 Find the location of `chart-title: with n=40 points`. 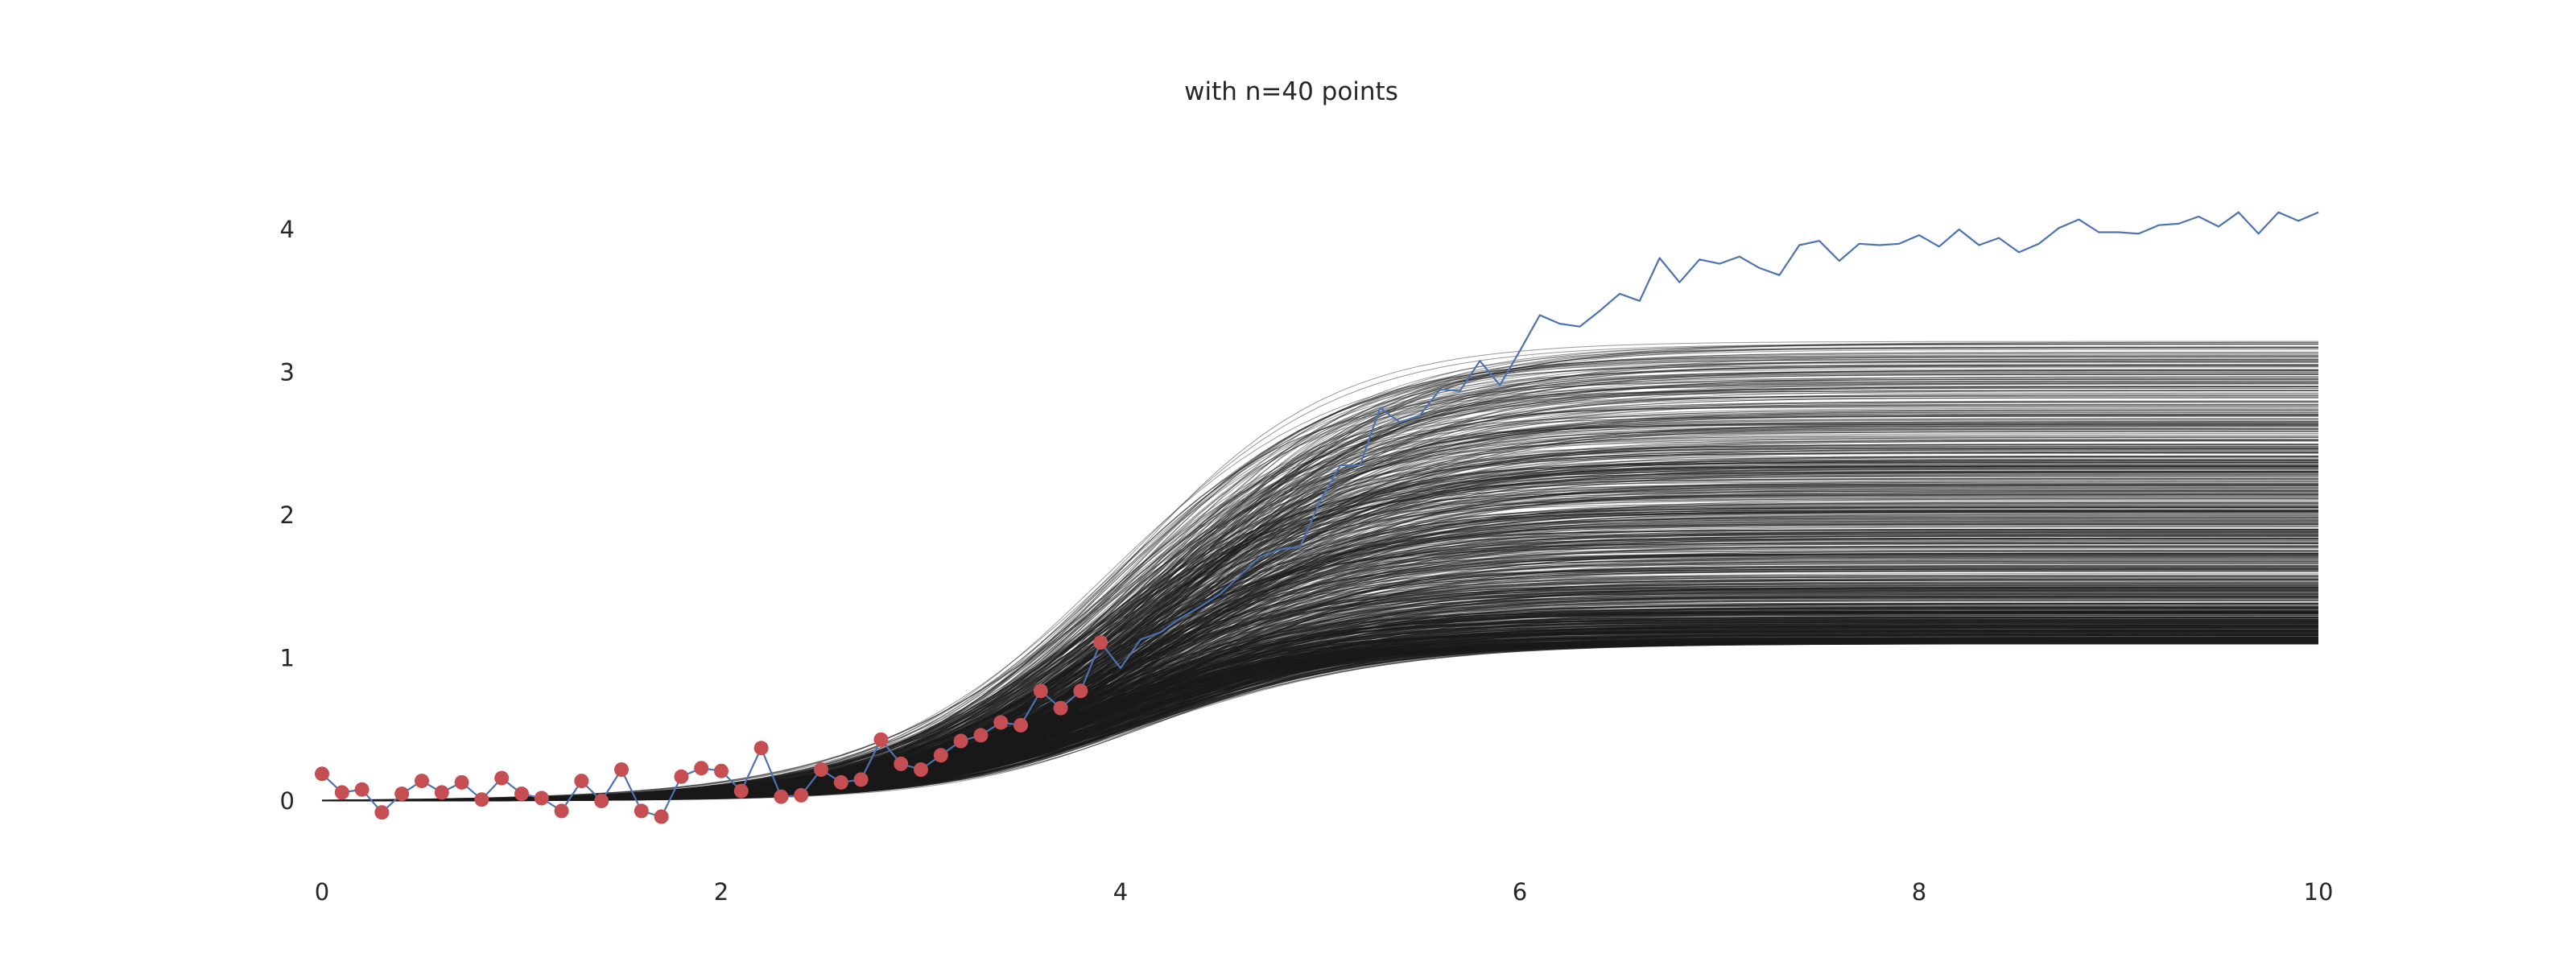

chart-title: with n=40 points is located at coordinates (1291, 91).